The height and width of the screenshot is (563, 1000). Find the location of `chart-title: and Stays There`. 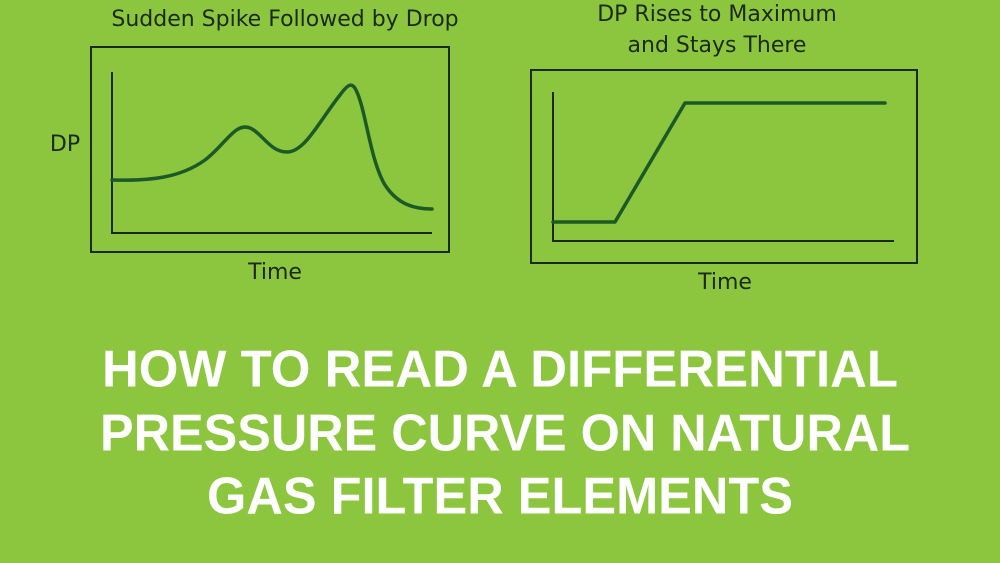

chart-title: and Stays There is located at coordinates (717, 45).